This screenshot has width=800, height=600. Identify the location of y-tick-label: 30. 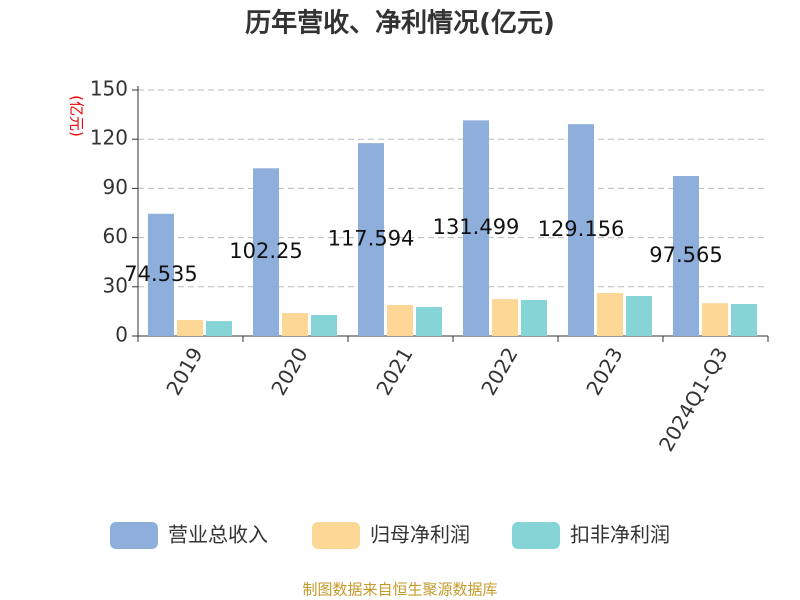
(115, 285).